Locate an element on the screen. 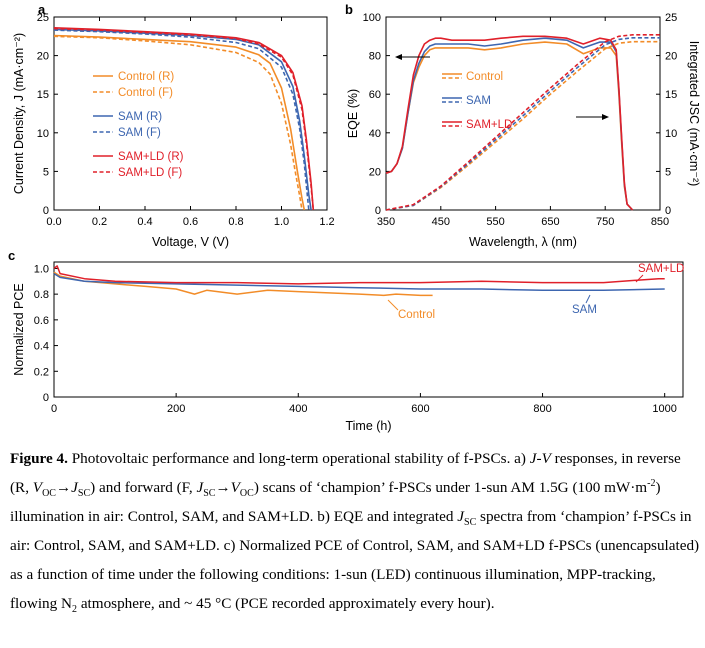 The width and height of the screenshot is (705, 648). caption-text-3: ) and forward (F, is located at coordinates (143, 487).